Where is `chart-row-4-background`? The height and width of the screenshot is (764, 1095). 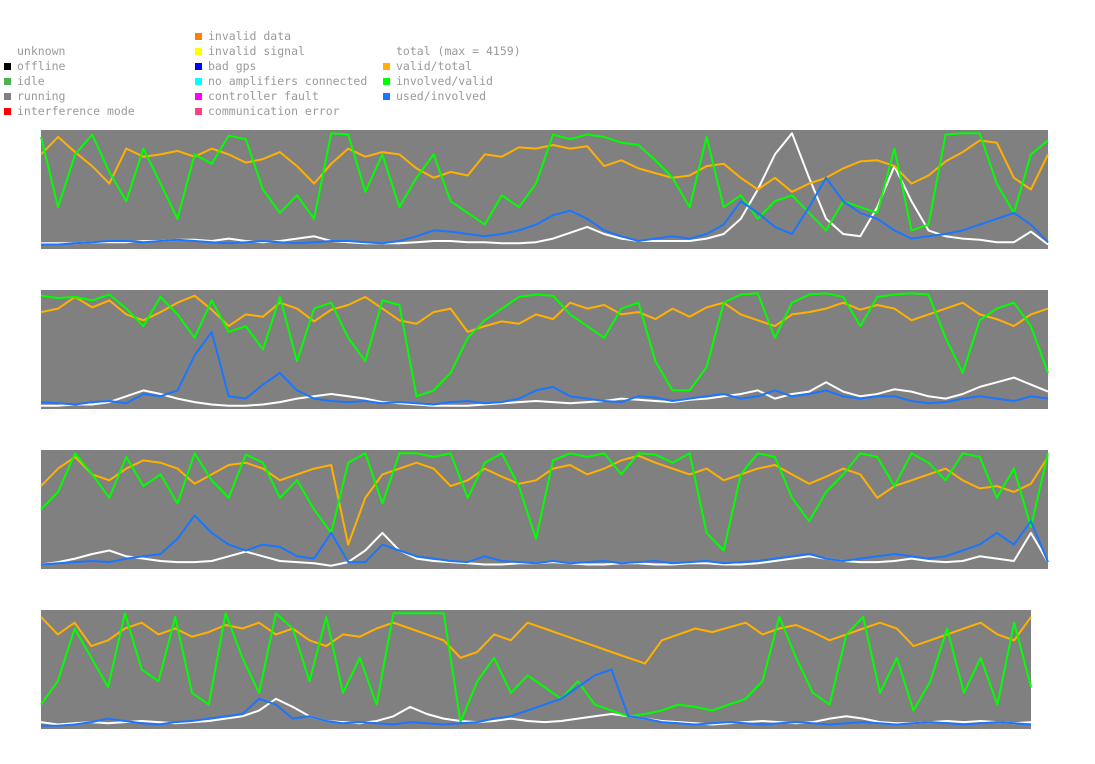
chart-row-4-background is located at coordinates (536, 669).